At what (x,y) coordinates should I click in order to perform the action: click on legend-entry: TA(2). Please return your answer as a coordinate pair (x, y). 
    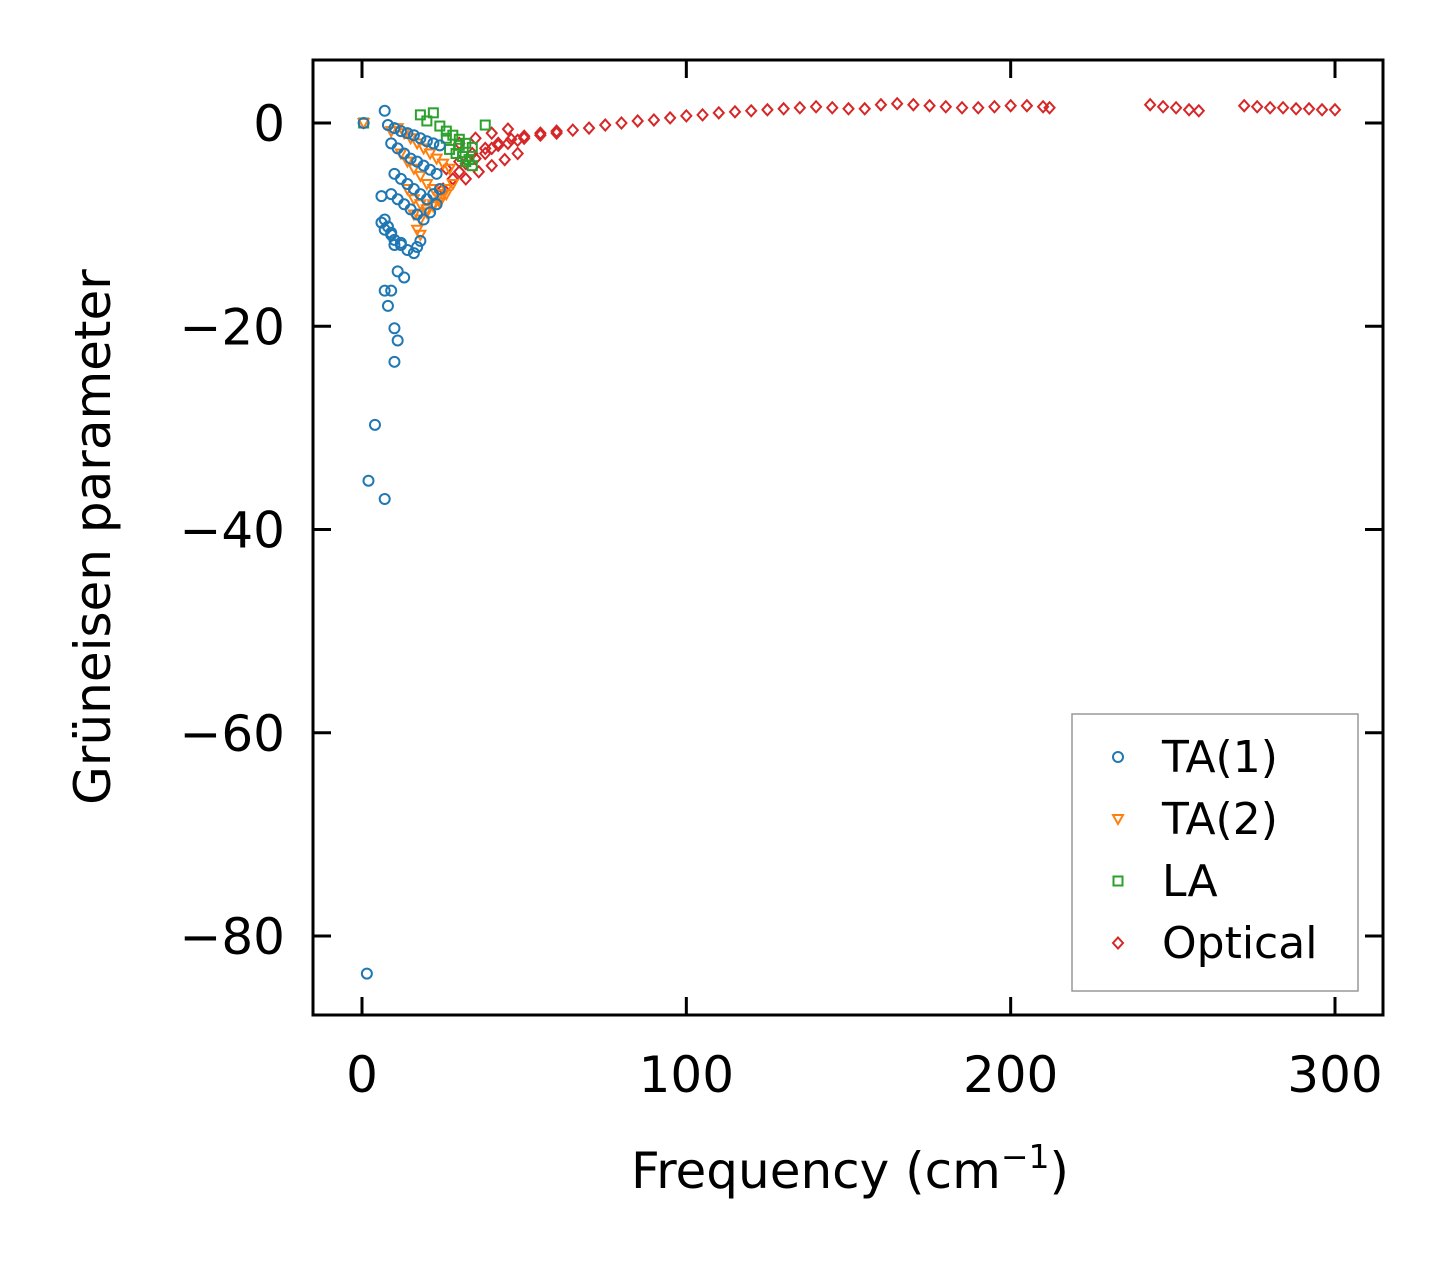
    Looking at the image, I should click on (1194, 819).